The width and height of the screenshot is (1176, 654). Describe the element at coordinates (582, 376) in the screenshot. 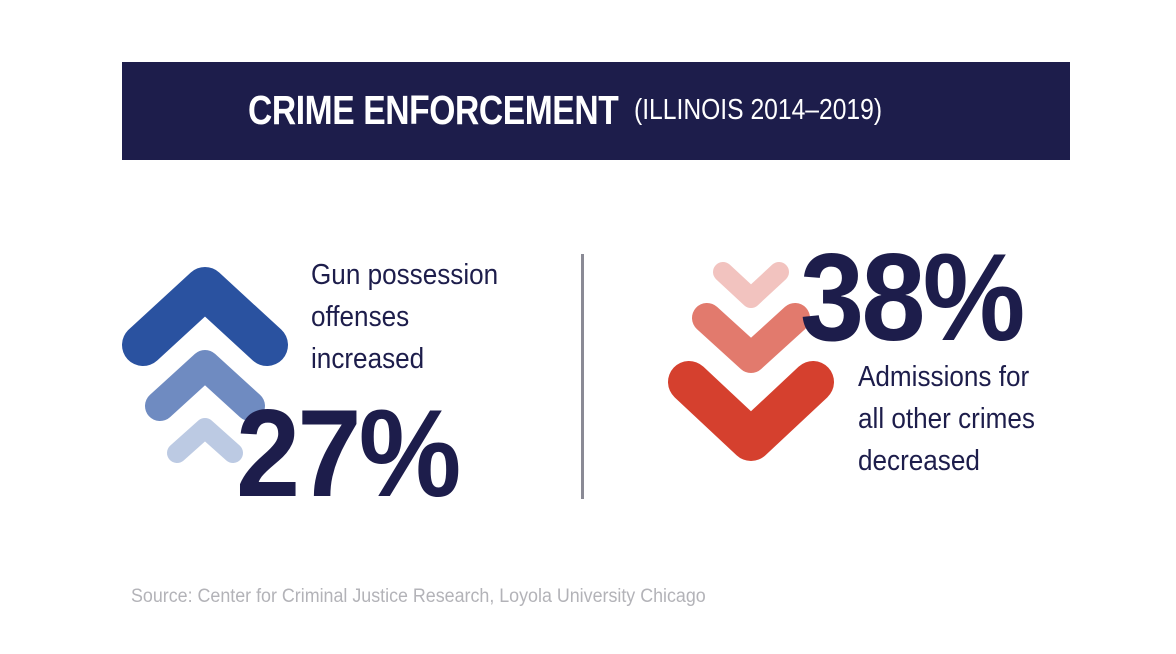

I see `center-divider` at that location.